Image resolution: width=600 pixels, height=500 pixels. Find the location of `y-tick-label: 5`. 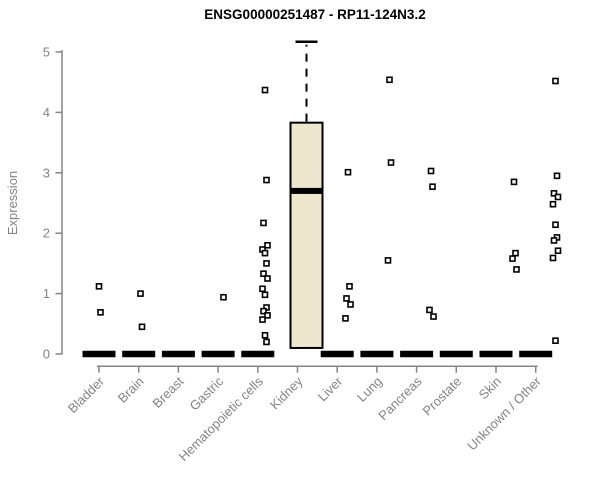

y-tick-label: 5 is located at coordinates (46, 52).